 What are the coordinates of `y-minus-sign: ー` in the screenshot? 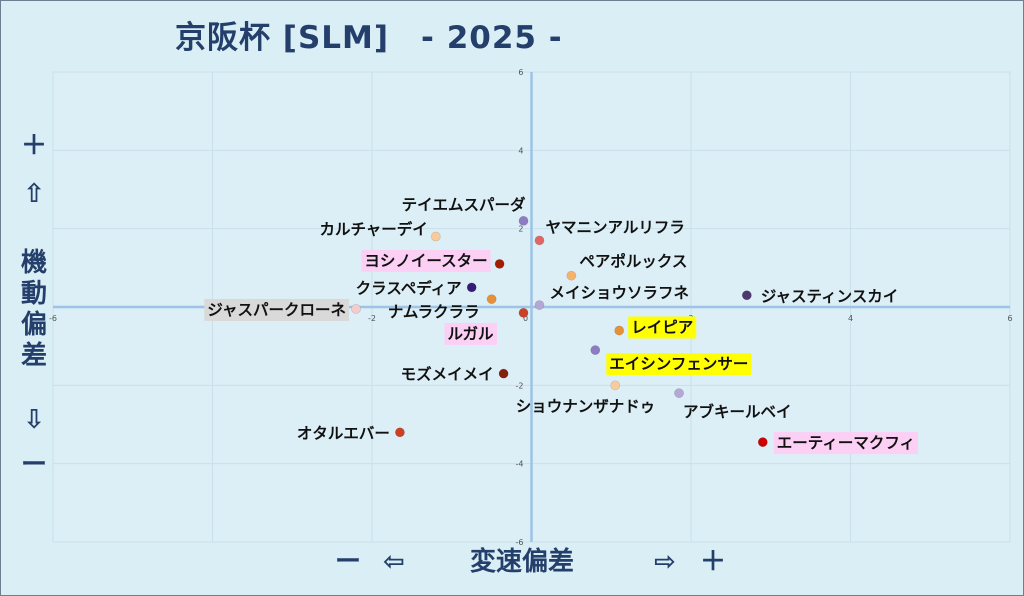 It's located at (33, 465).